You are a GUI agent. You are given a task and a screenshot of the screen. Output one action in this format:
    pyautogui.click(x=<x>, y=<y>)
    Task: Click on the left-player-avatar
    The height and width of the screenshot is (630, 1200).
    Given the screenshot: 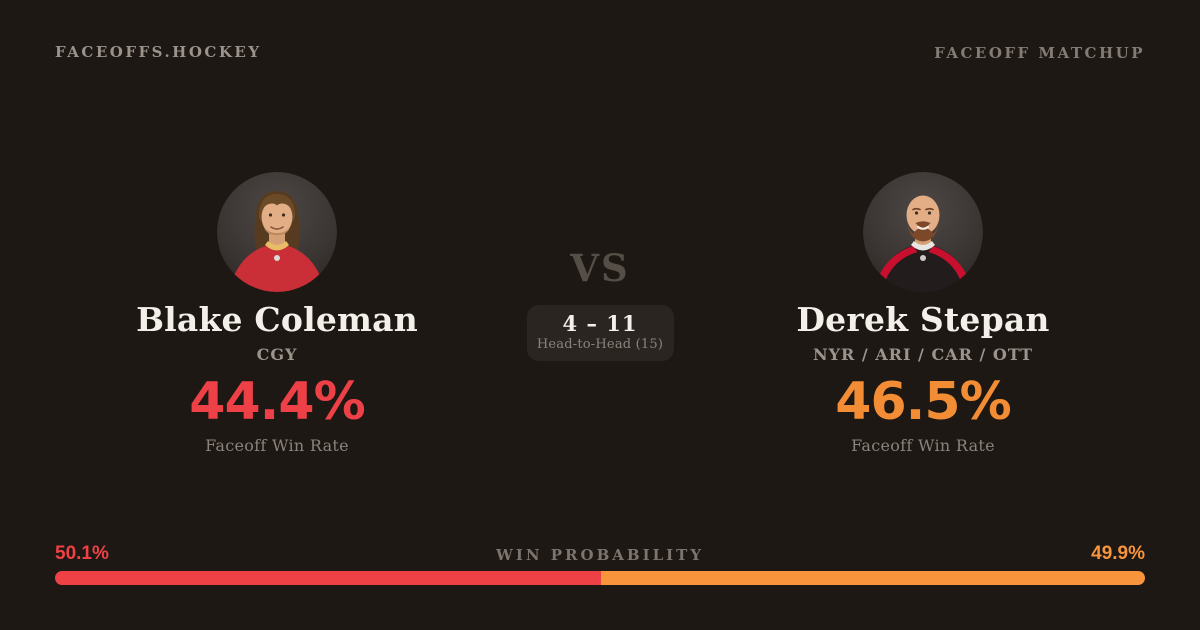 What is the action you would take?
    pyautogui.click(x=277, y=232)
    